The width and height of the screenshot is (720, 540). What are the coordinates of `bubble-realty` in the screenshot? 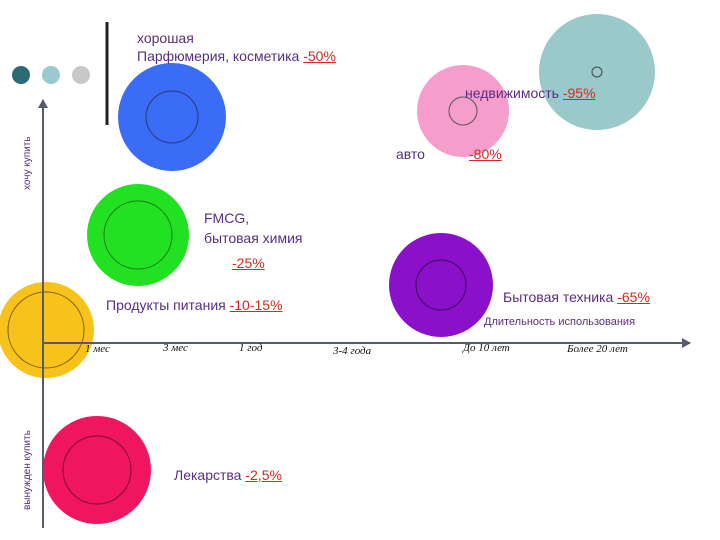 It's located at (597, 72).